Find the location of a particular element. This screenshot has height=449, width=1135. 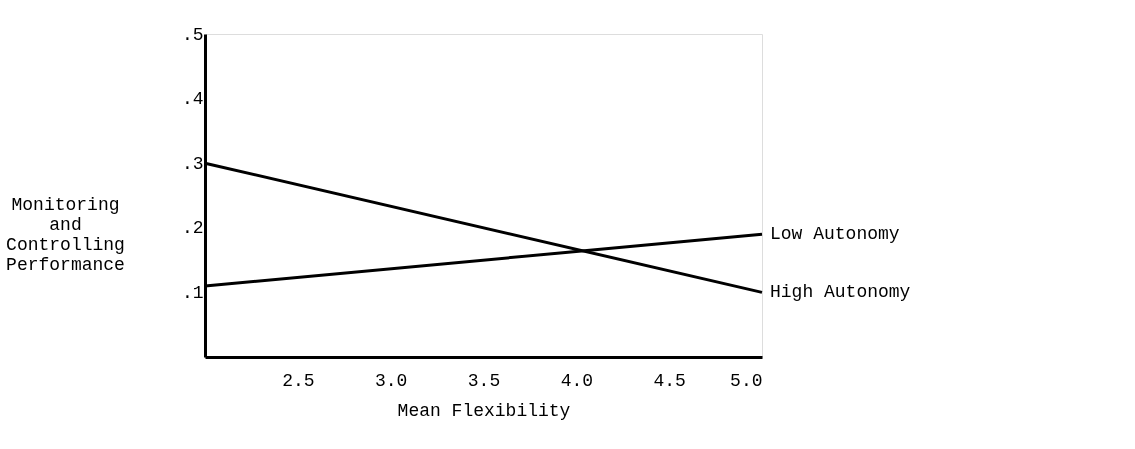

x-tick-label: 2.5 is located at coordinates (298, 380).